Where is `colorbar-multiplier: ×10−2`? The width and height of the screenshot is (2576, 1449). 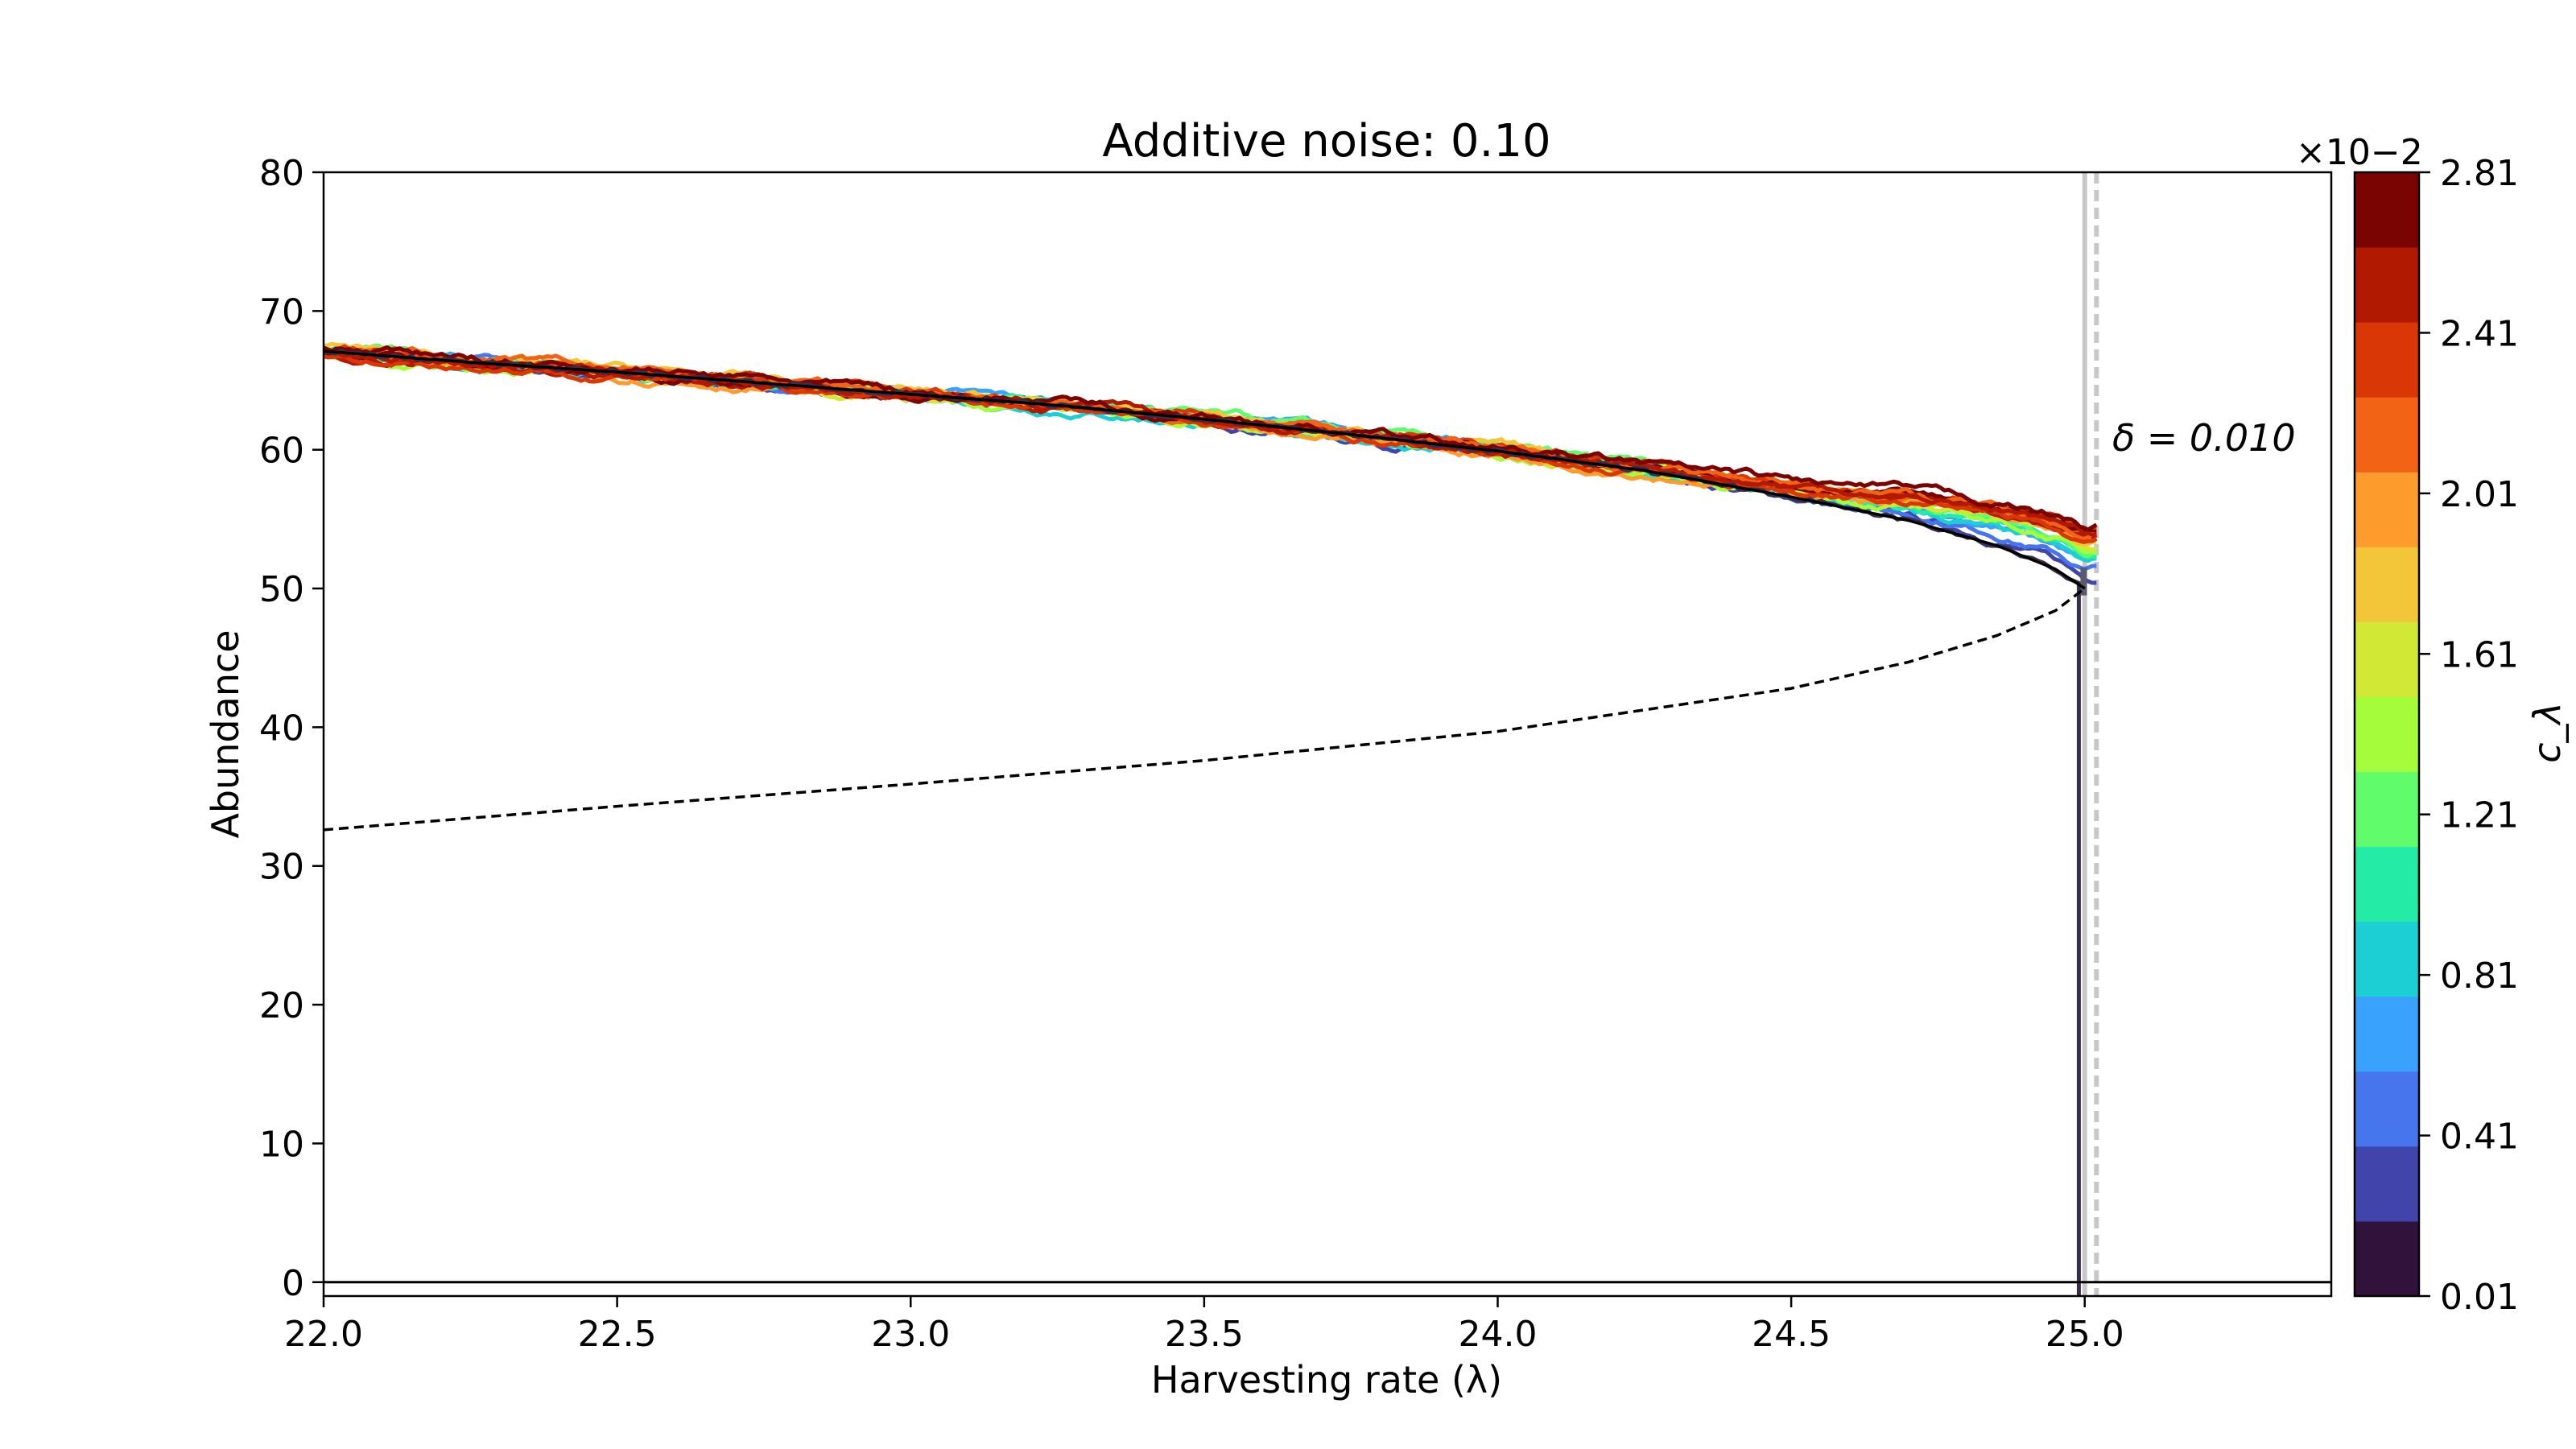
colorbar-multiplier: ×10−2 is located at coordinates (2359, 152).